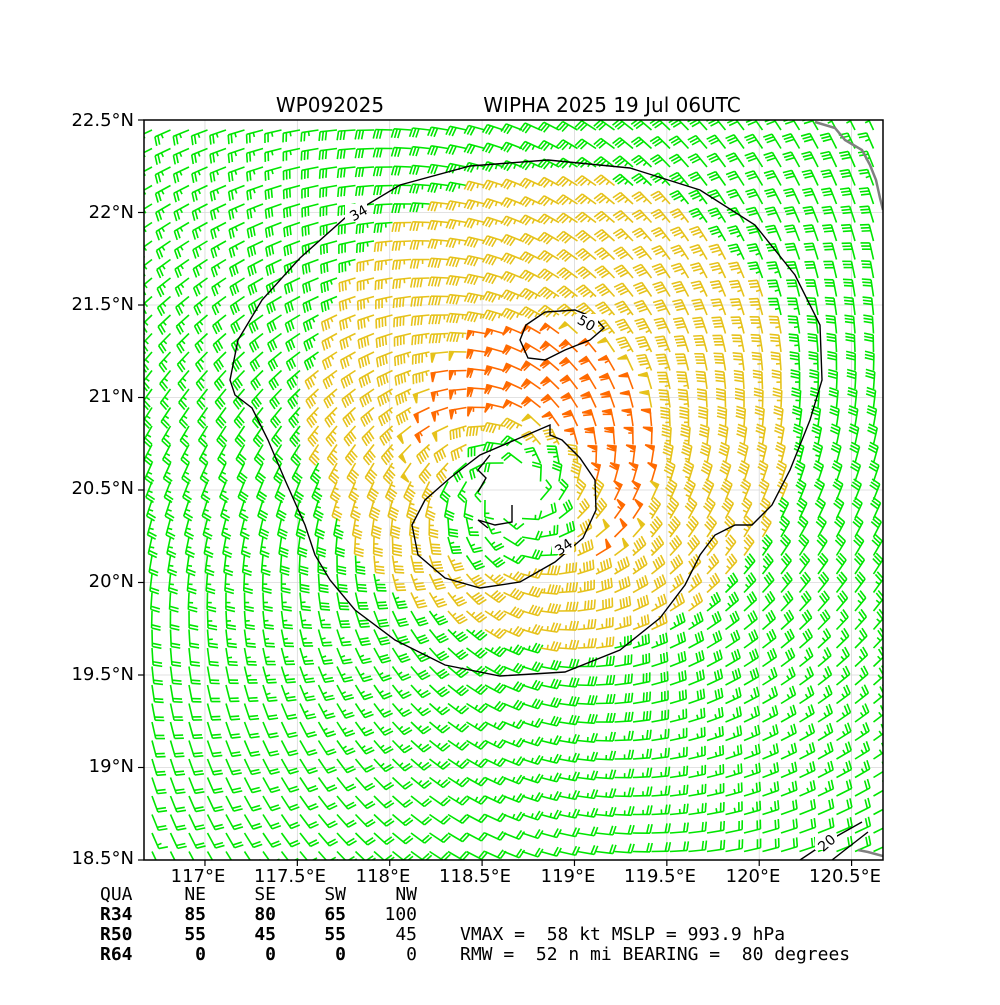 This screenshot has width=1000, height=1005. What do you see at coordinates (102, 304) in the screenshot?
I see `lat-label-21-5: 21.5°N` at bounding box center [102, 304].